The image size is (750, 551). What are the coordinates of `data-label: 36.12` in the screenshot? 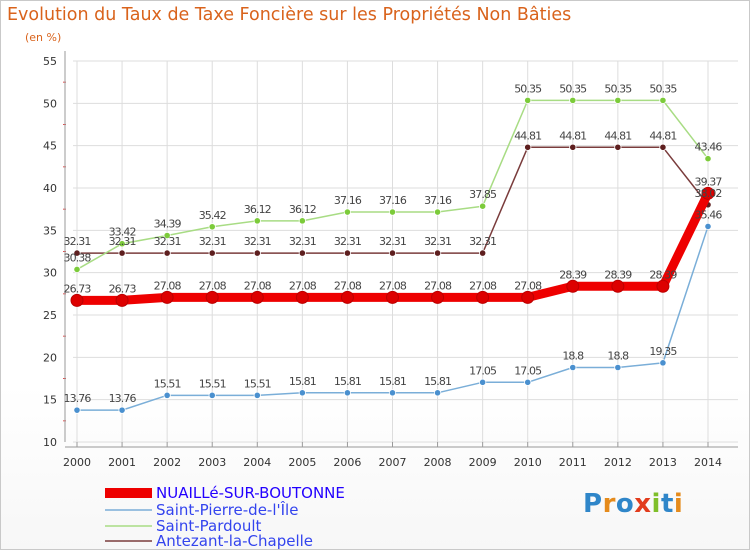 It's located at (302, 209).